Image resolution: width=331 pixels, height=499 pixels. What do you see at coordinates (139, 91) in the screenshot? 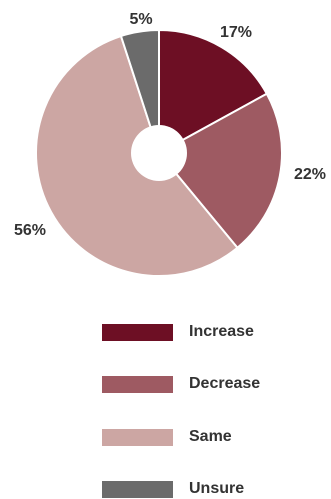
I see `pie-slice-unsure` at bounding box center [139, 91].